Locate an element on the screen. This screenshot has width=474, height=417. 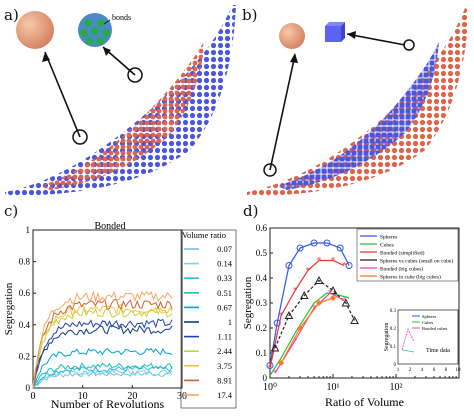
y-tick-label: 1 is located at coordinates (28, 230).